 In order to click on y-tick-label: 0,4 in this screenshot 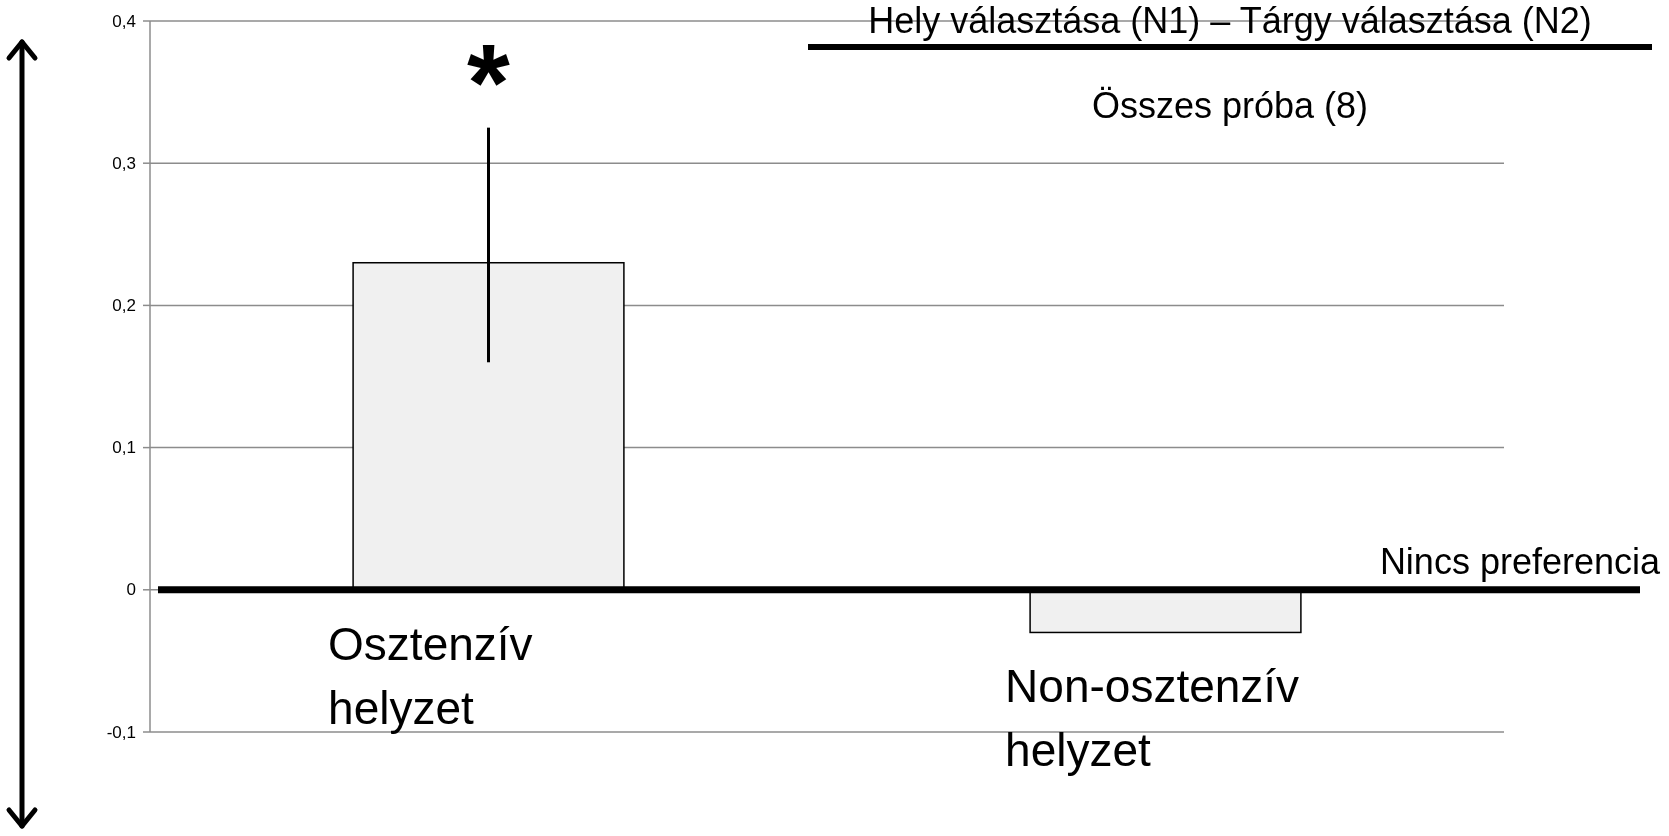, I will do `click(124, 21)`.